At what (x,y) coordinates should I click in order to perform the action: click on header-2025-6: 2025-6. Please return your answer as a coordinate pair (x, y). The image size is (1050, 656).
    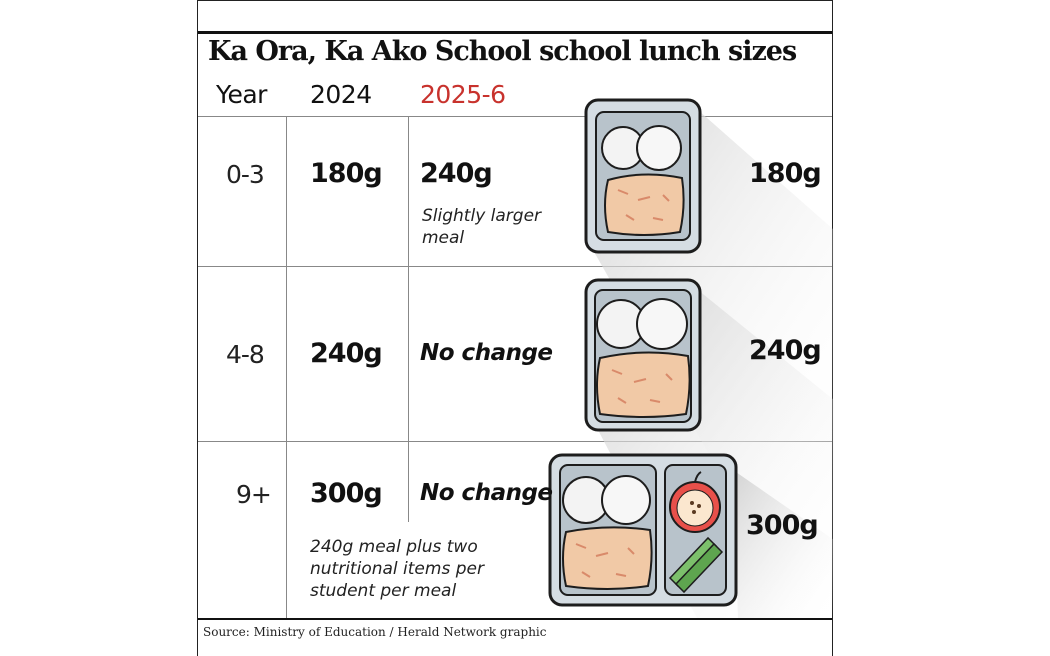
    Looking at the image, I should click on (463, 94).